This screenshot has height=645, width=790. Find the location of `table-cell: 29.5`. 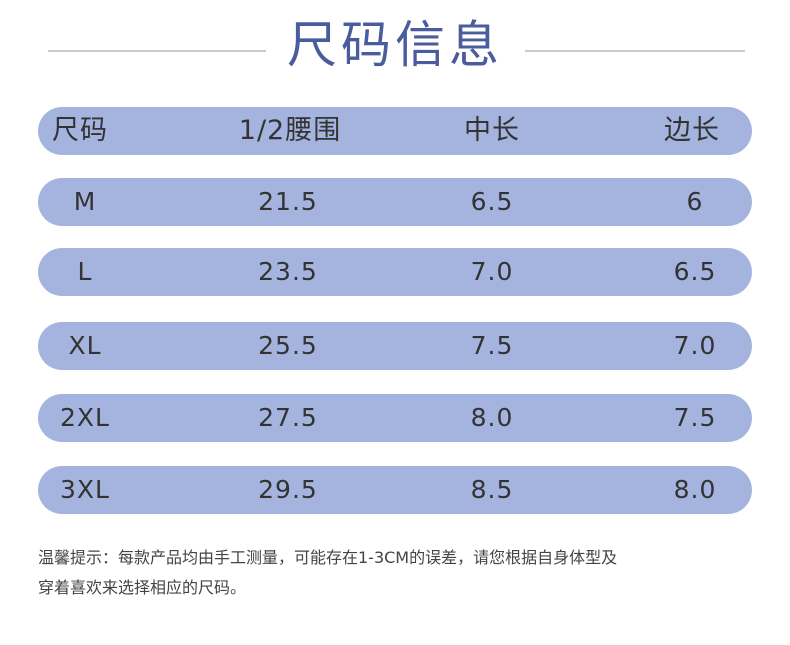

table-cell: 29.5 is located at coordinates (288, 489).